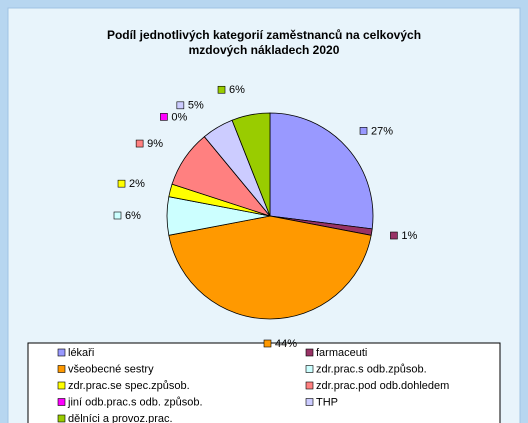 The image size is (528, 423). What do you see at coordinates (327, 402) in the screenshot?
I see `legend-label: THP` at bounding box center [327, 402].